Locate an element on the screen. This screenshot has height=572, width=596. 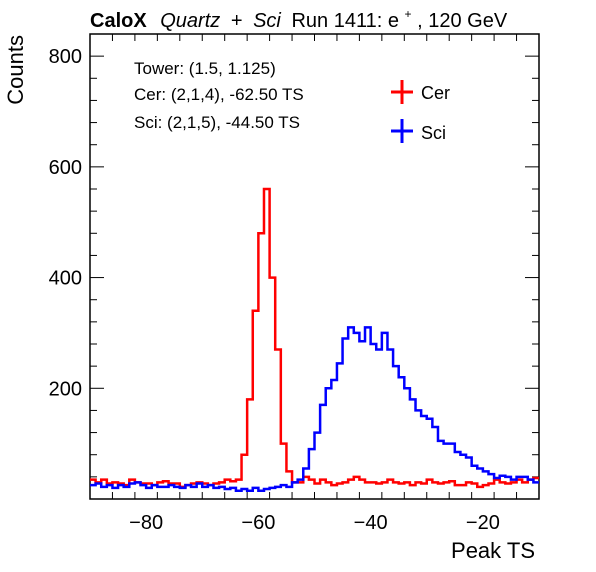
annotation-sci: Sci: (2,1,5), -44.50 TS is located at coordinates (217, 122).